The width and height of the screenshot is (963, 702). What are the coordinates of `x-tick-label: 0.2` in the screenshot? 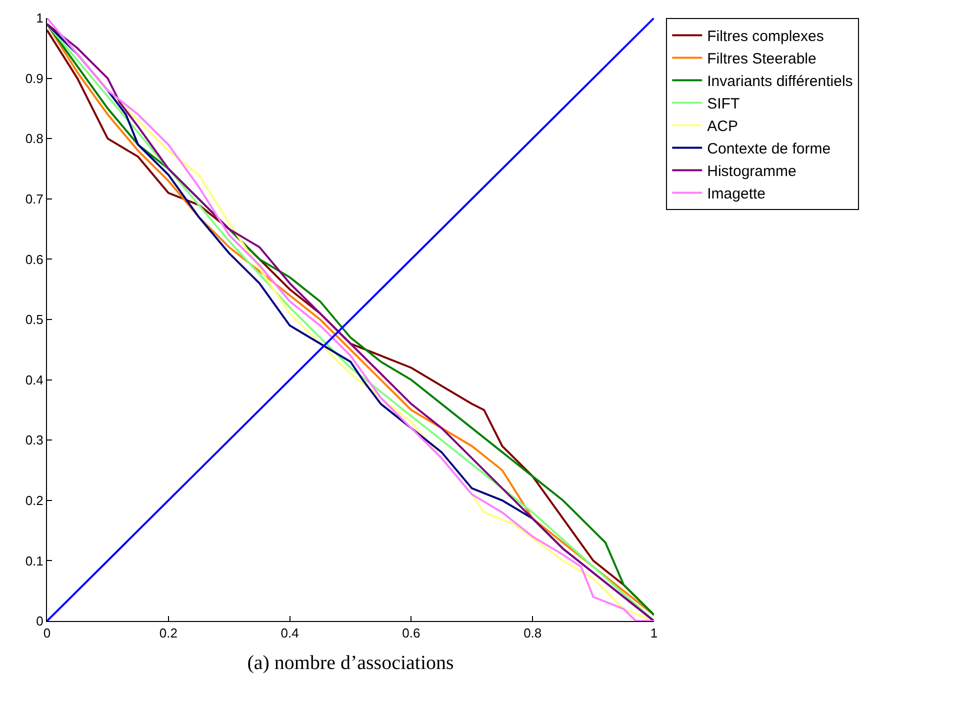 It's located at (168, 633).